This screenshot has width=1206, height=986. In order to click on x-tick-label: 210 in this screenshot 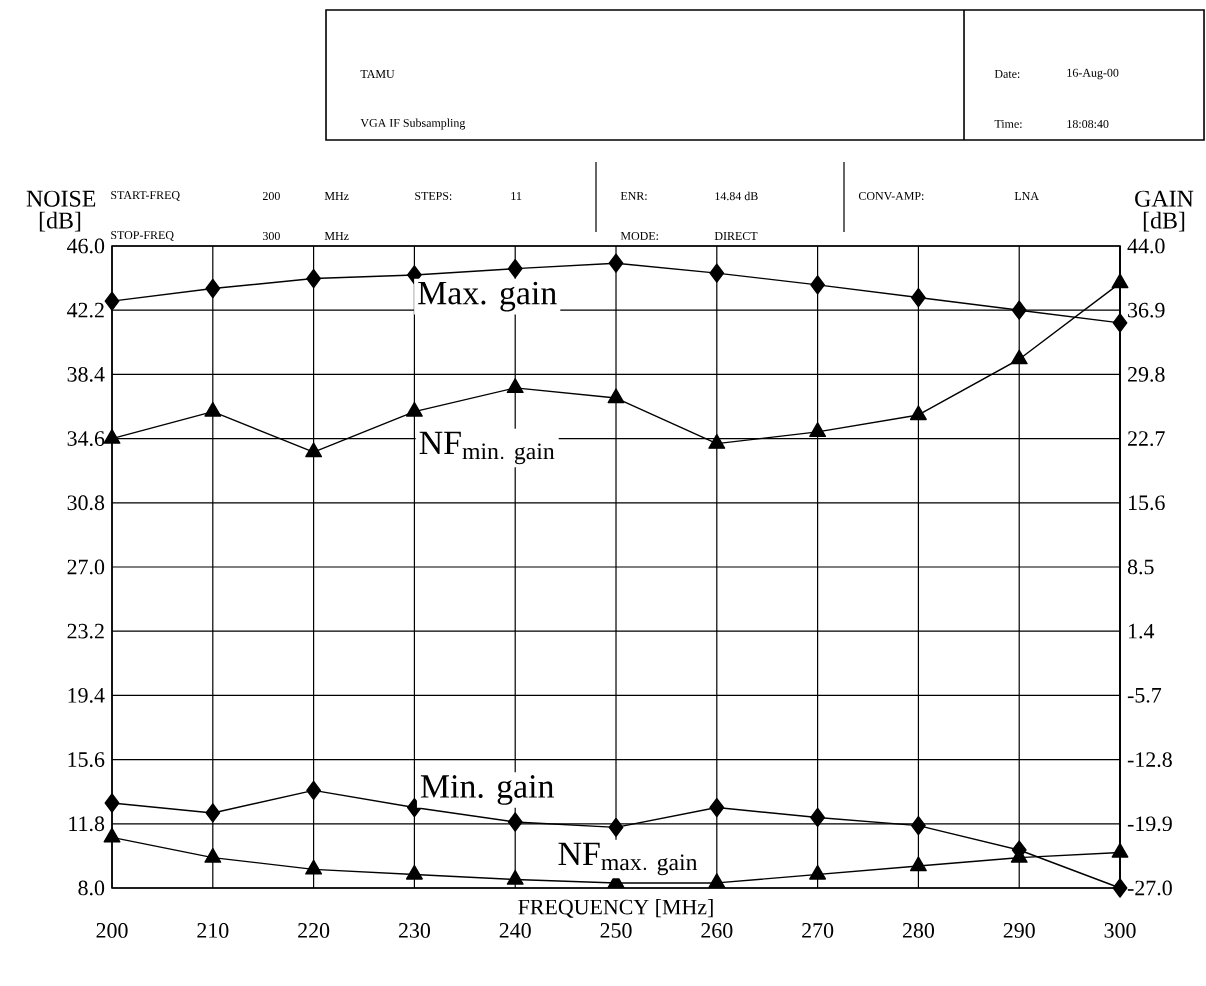, I will do `click(213, 930)`.